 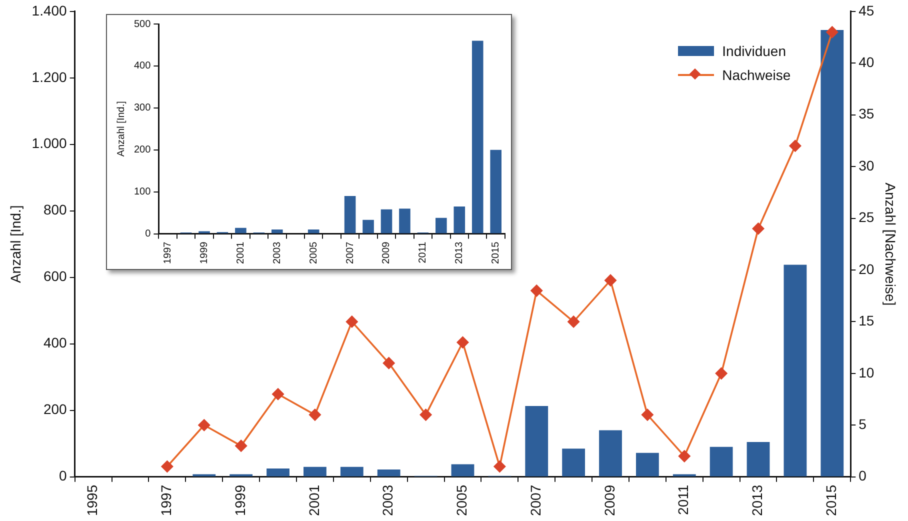 What do you see at coordinates (55, 210) in the screenshot?
I see `y-tick-label: 800` at bounding box center [55, 210].